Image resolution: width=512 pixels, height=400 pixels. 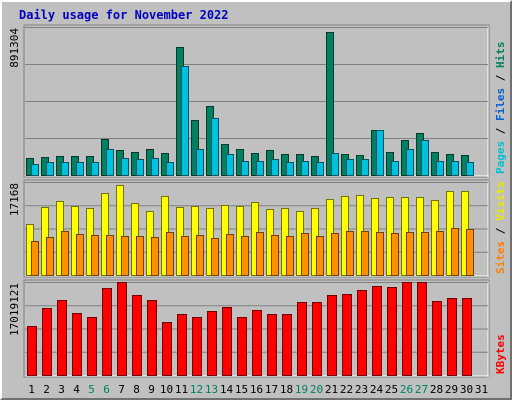 I want to click on x-tick-label: 4, so click(x=76, y=389).